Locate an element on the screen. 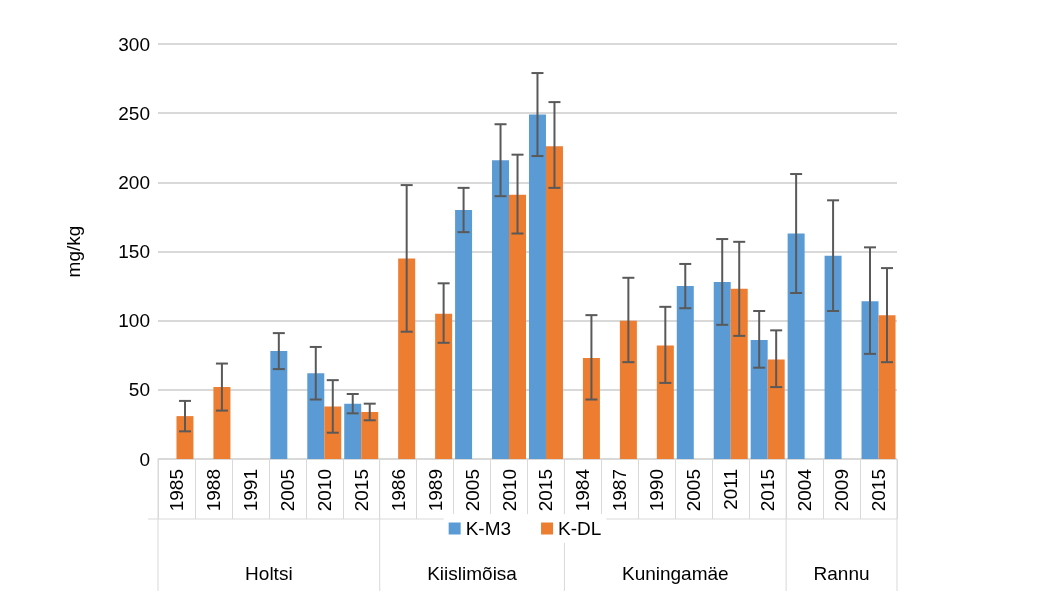  x-tick-label: 1989 is located at coordinates (435, 490).